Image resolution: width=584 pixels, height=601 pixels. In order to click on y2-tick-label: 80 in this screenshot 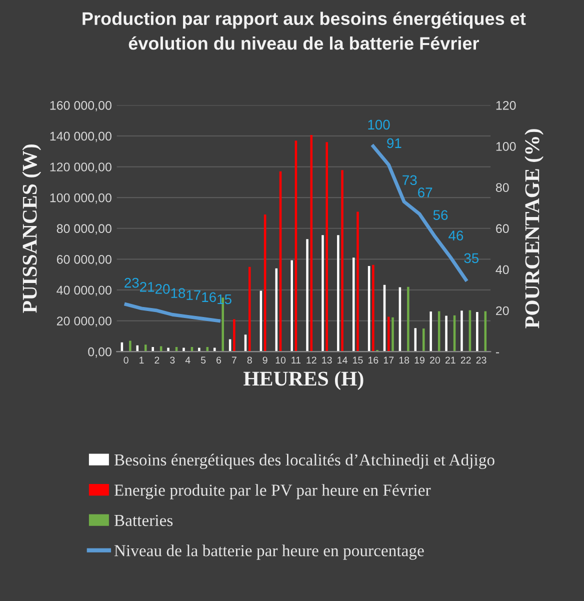, I will do `click(502, 187)`.